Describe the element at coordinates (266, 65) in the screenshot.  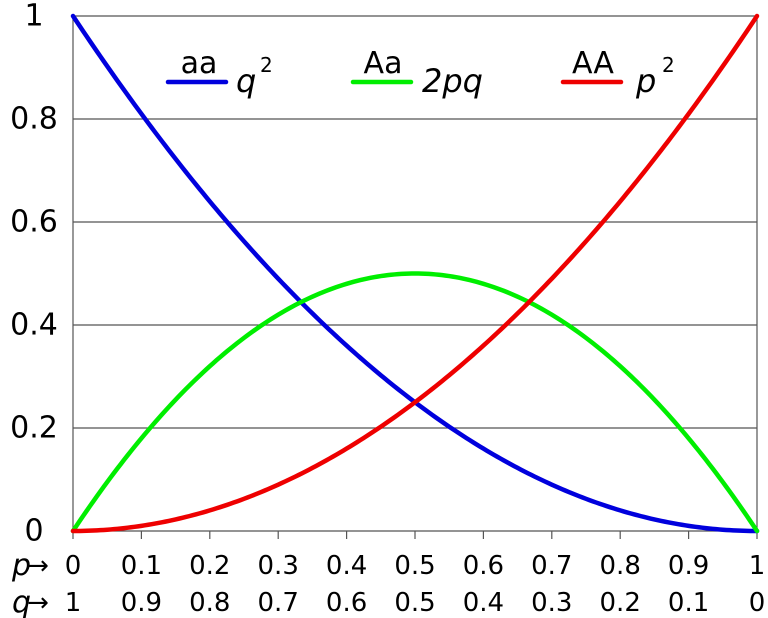
I see `legend-exponent-aa: 2` at that location.